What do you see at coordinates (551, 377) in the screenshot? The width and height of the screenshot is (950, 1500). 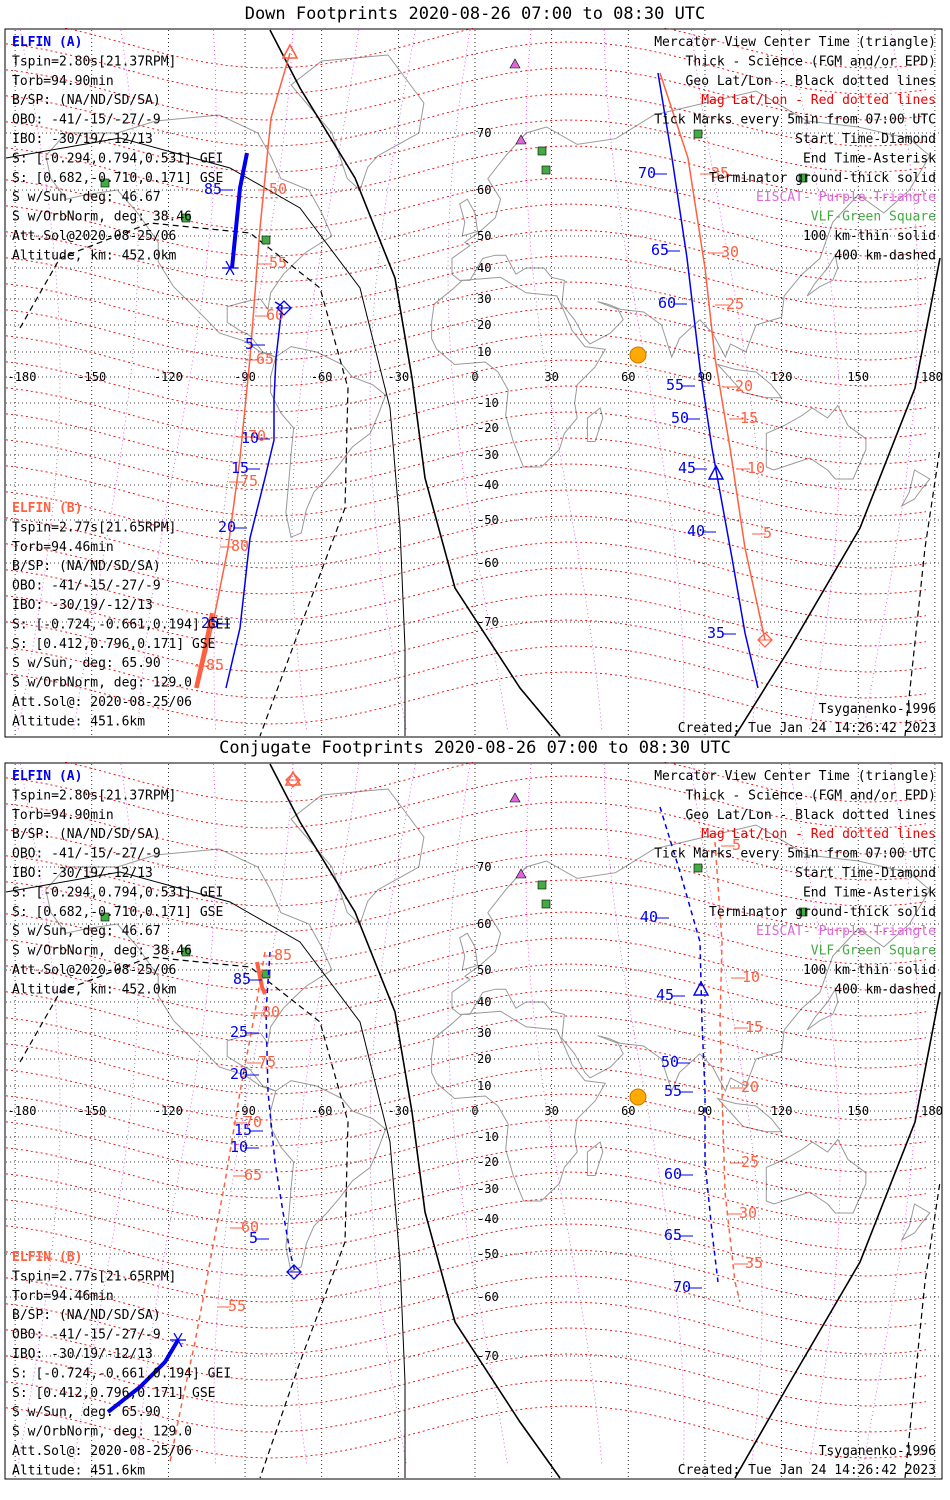 I see `down-lon-label: 30` at bounding box center [551, 377].